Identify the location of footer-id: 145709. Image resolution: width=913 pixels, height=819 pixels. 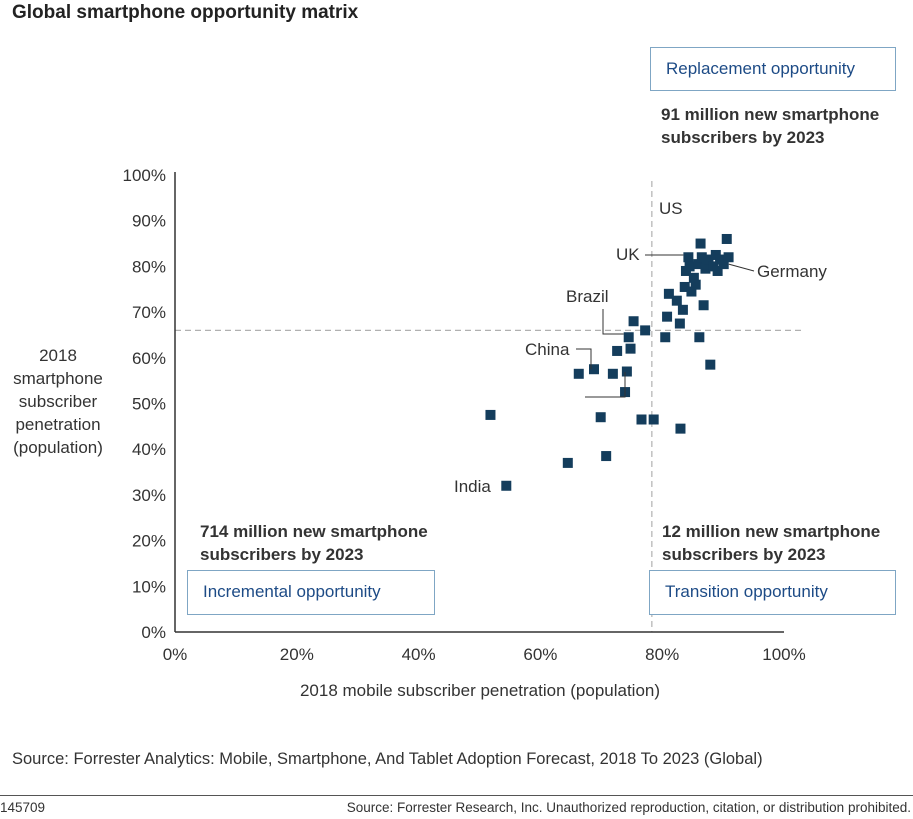
(23, 807).